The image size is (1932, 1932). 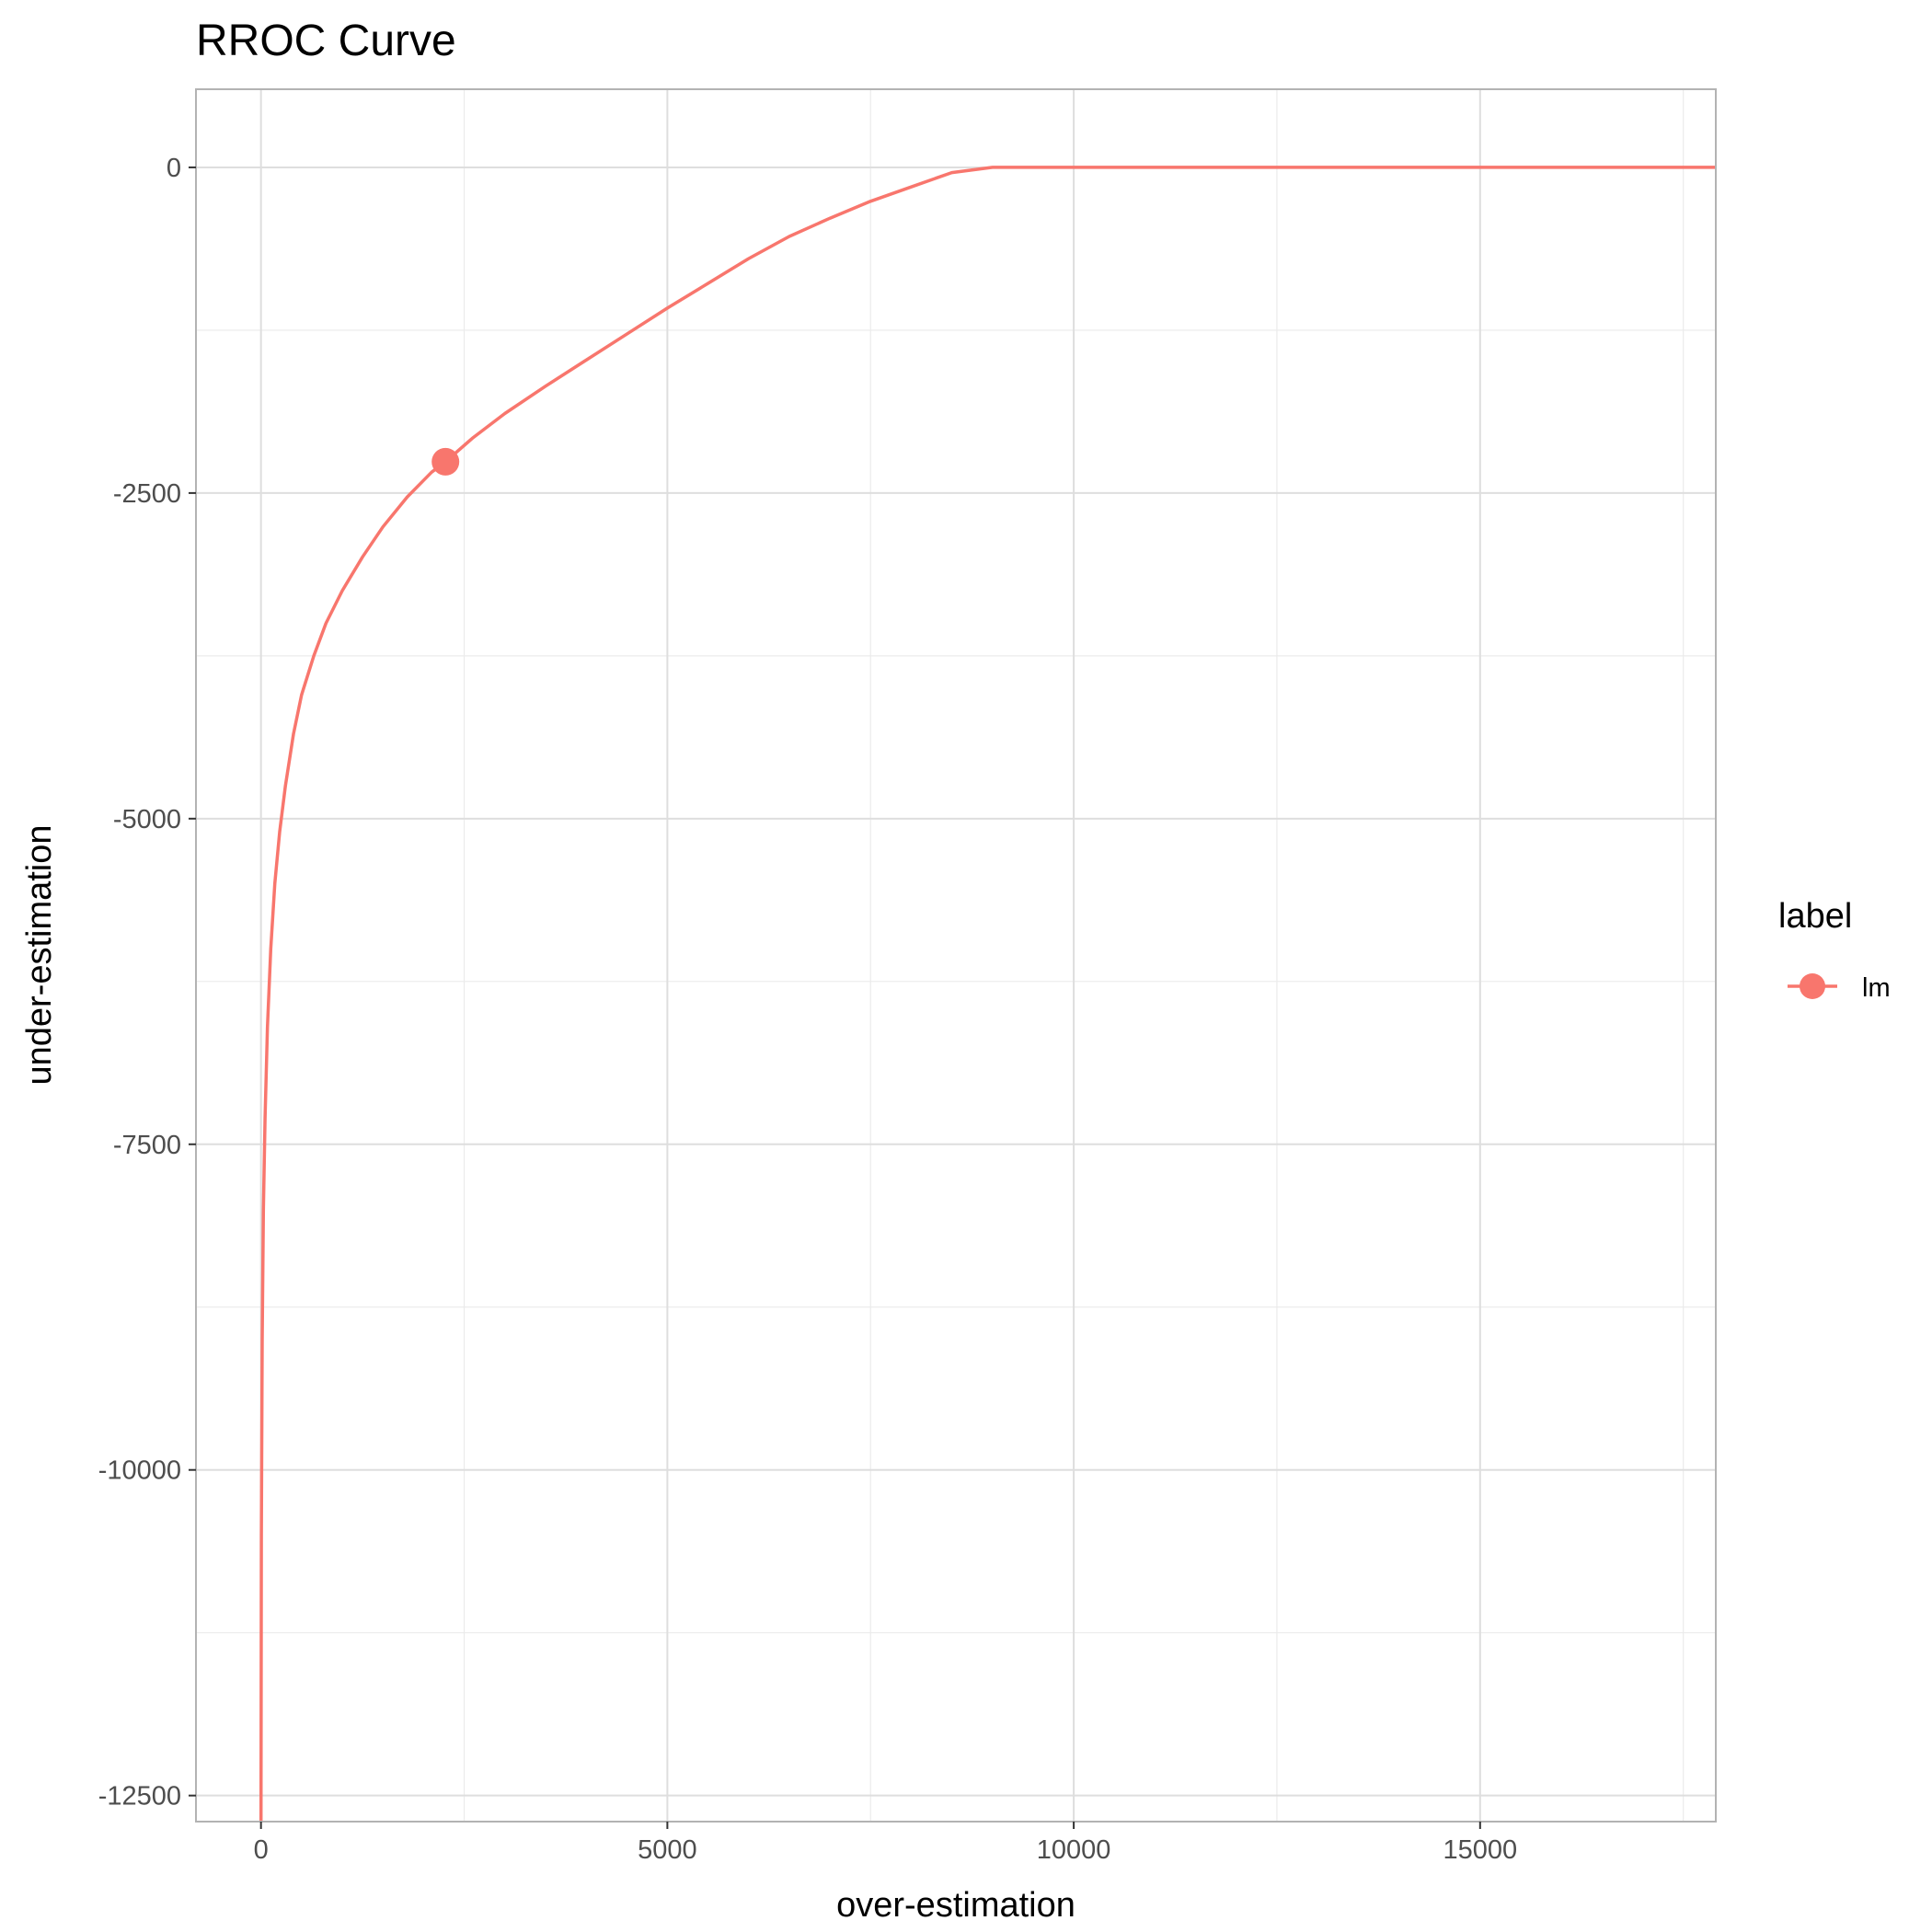 What do you see at coordinates (261, 1850) in the screenshot?
I see `x-tick-label: 0` at bounding box center [261, 1850].